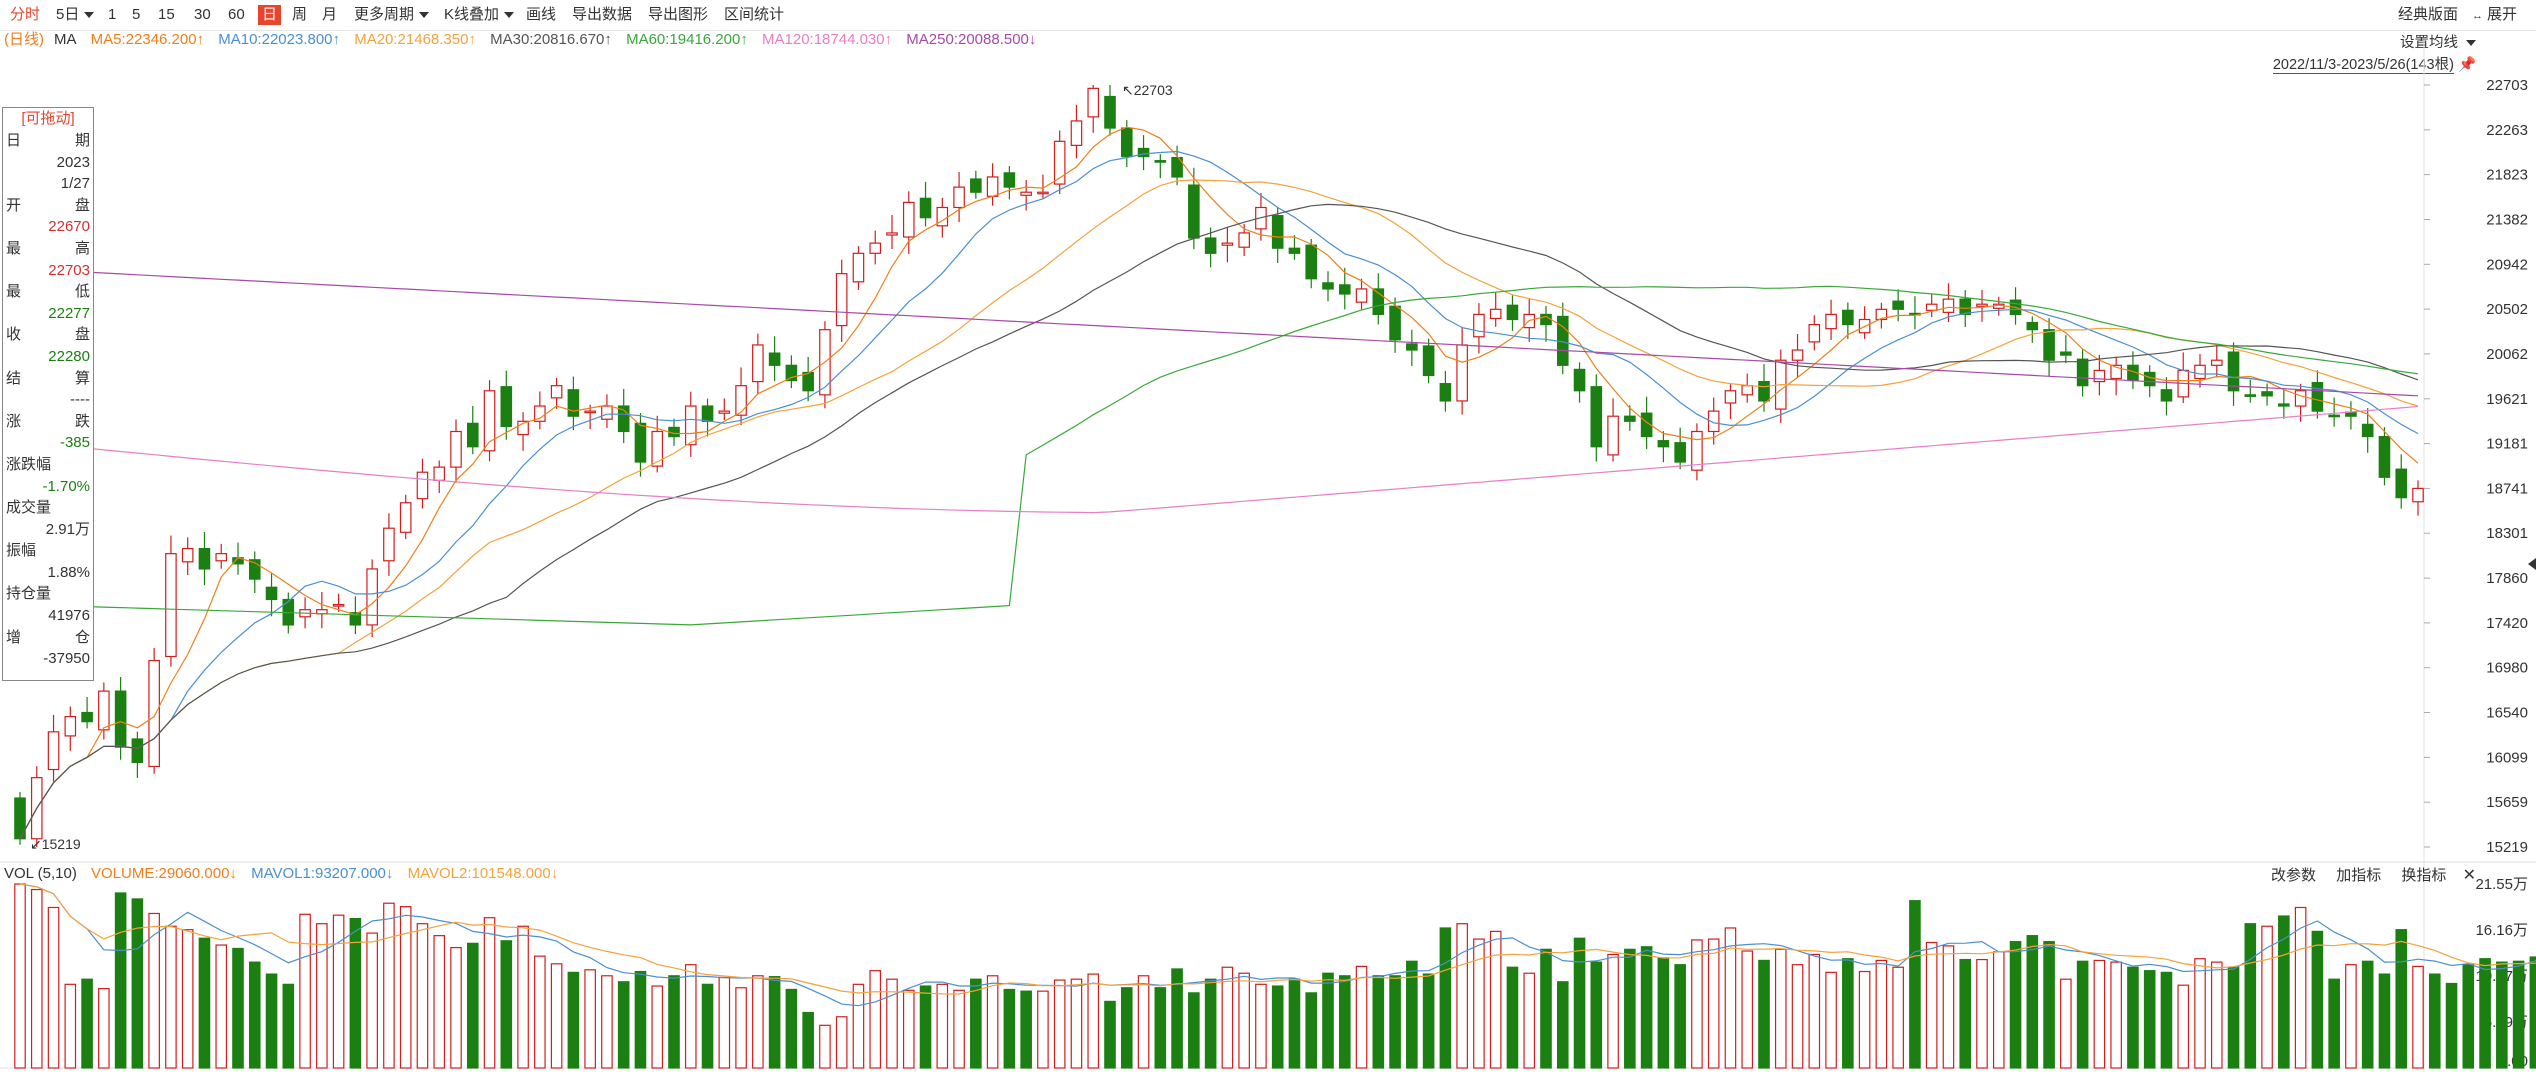 This screenshot has height=1072, width=2536. What do you see at coordinates (678, 14) in the screenshot?
I see `export-image-button: 导出图形` at bounding box center [678, 14].